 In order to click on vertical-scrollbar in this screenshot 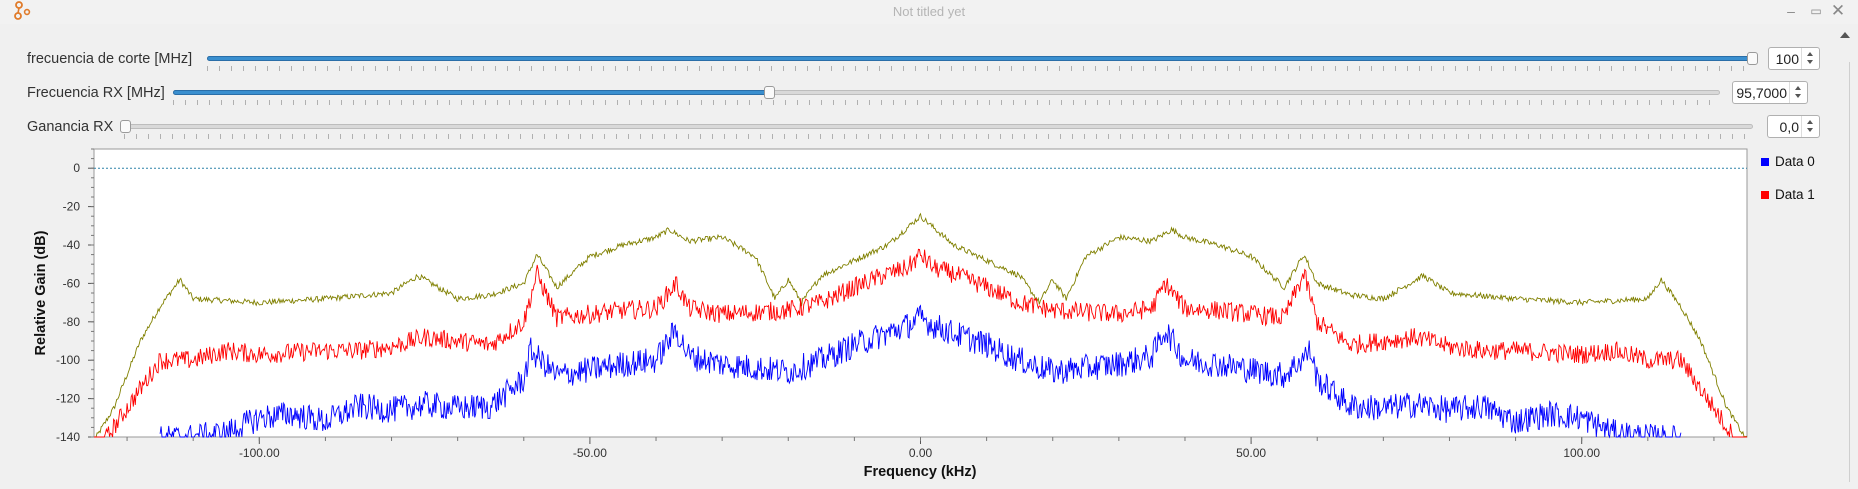, I will do `click(1846, 257)`.